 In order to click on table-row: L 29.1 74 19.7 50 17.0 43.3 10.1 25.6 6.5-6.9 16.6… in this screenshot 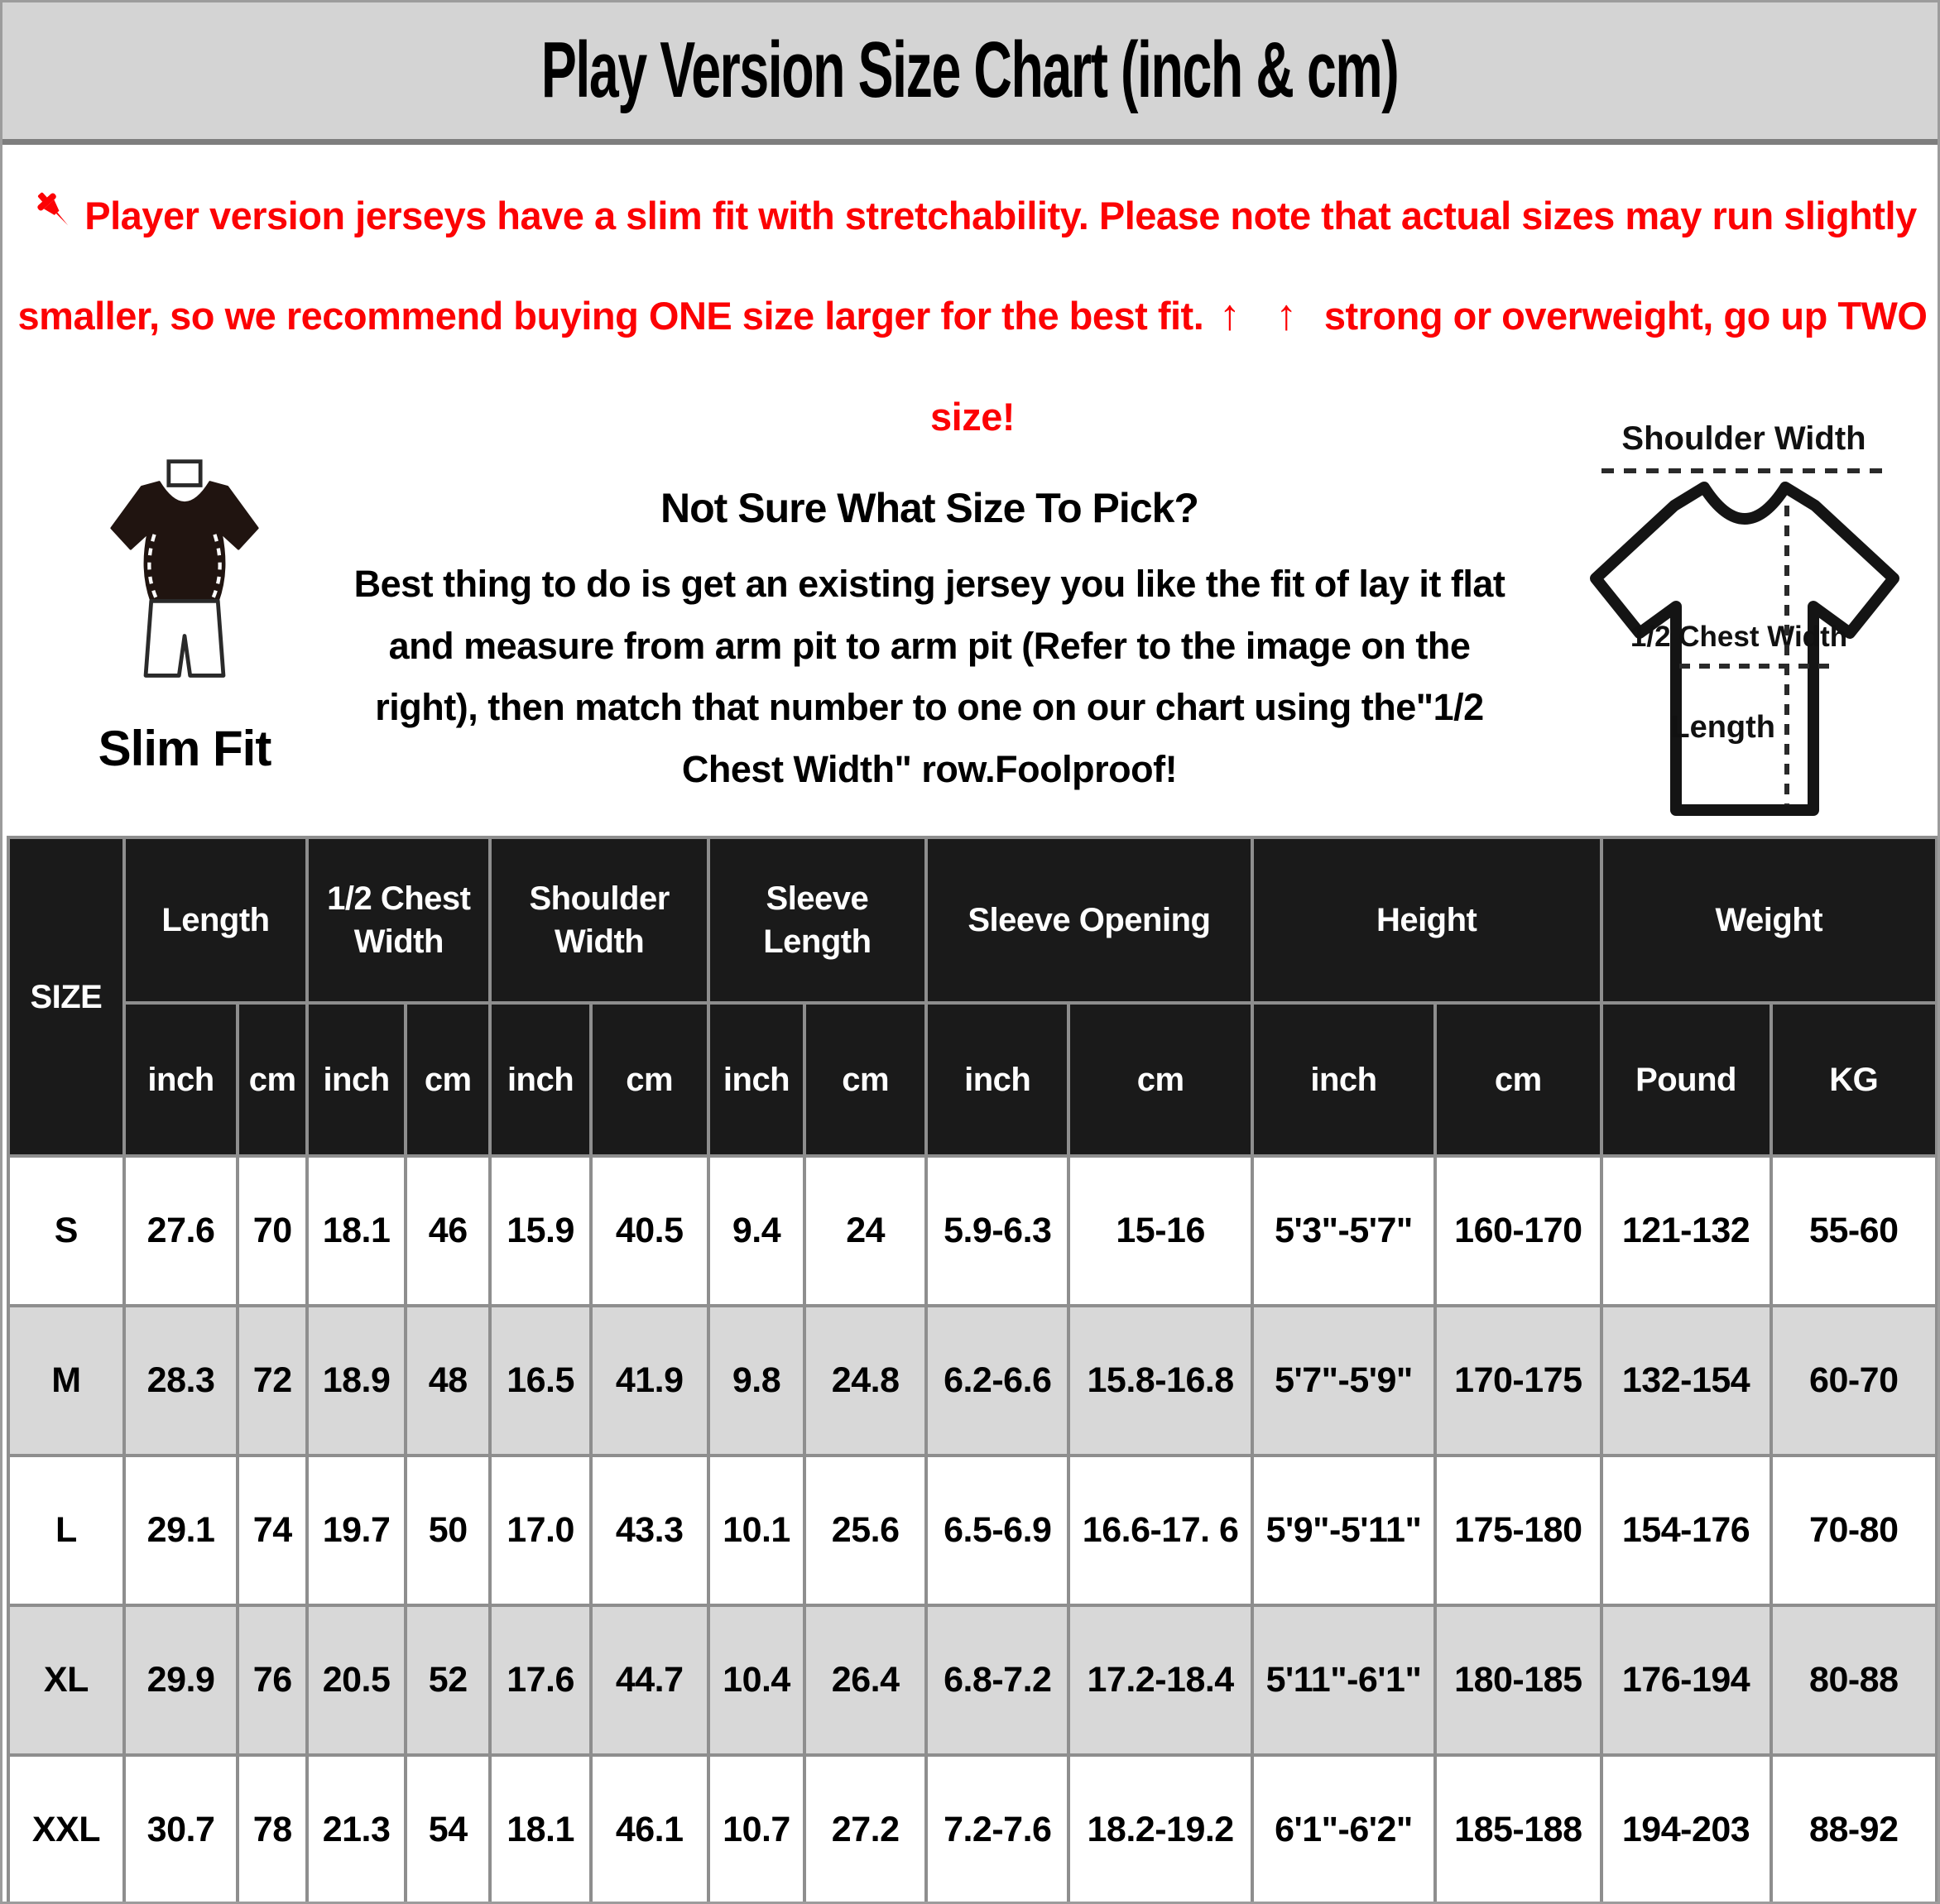, I will do `click(972, 1530)`.